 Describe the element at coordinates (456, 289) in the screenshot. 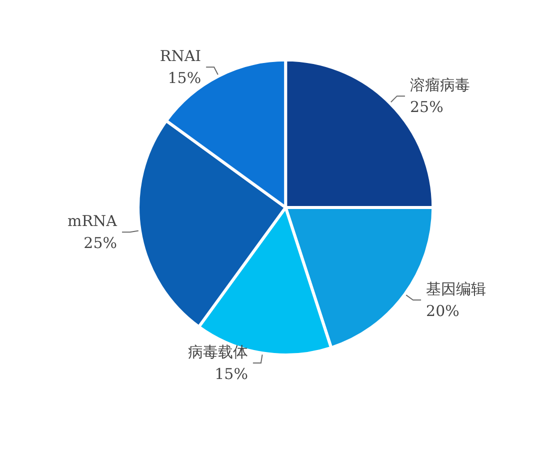

I see `slice-label: 基因编辑` at that location.